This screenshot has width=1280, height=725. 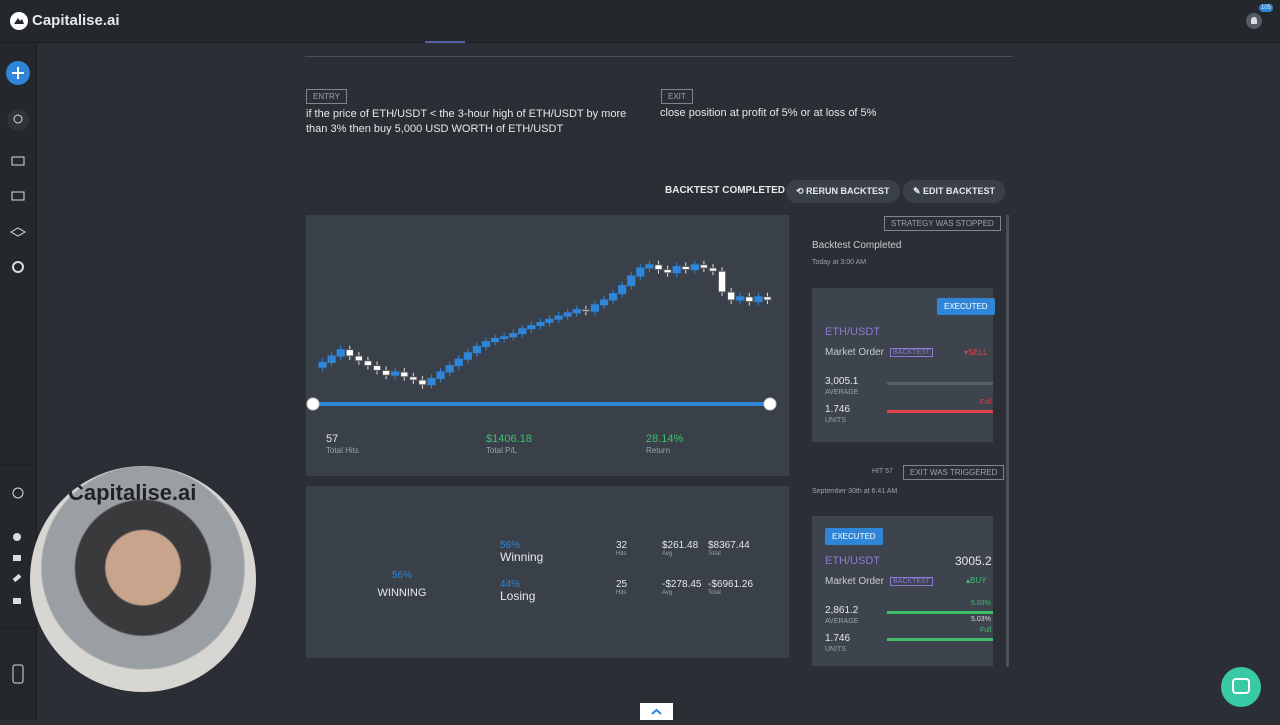 I want to click on row-avg-label: Avg, so click(x=667, y=554).